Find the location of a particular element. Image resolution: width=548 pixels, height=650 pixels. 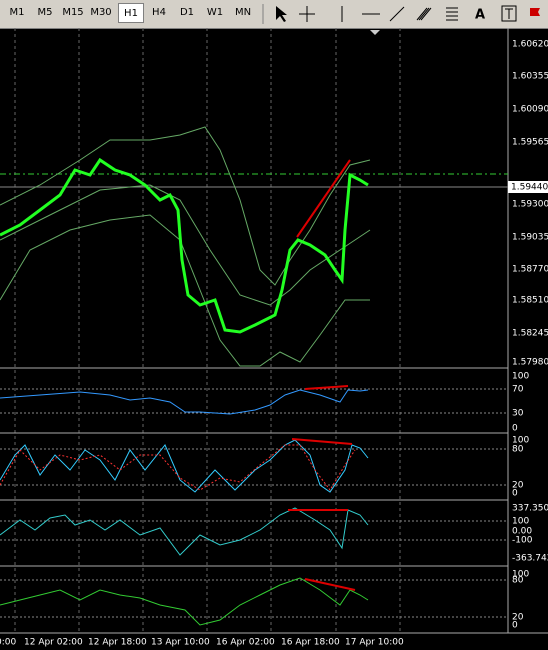

time-label: 12 Apr 18:00 is located at coordinates (117, 643).